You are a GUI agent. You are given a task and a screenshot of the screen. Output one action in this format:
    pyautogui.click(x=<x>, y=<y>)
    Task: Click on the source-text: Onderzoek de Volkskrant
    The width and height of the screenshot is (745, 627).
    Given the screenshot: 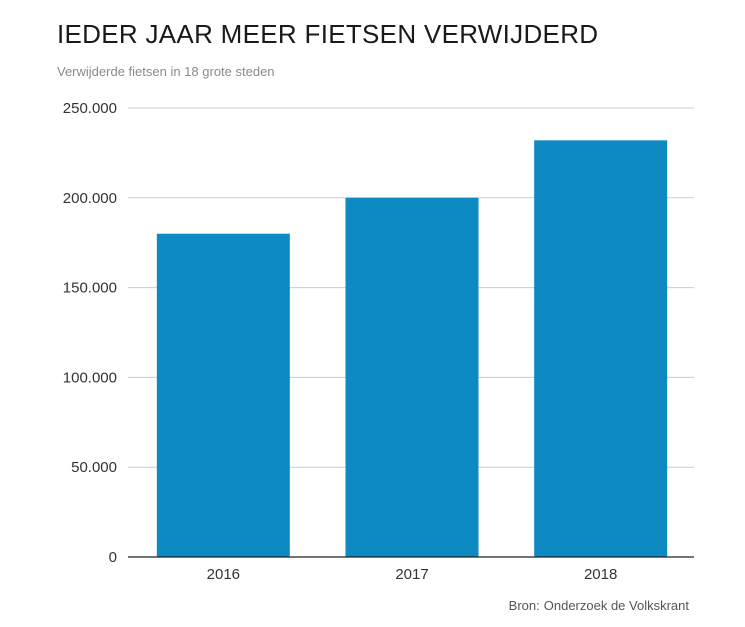 What is the action you would take?
    pyautogui.click(x=616, y=605)
    